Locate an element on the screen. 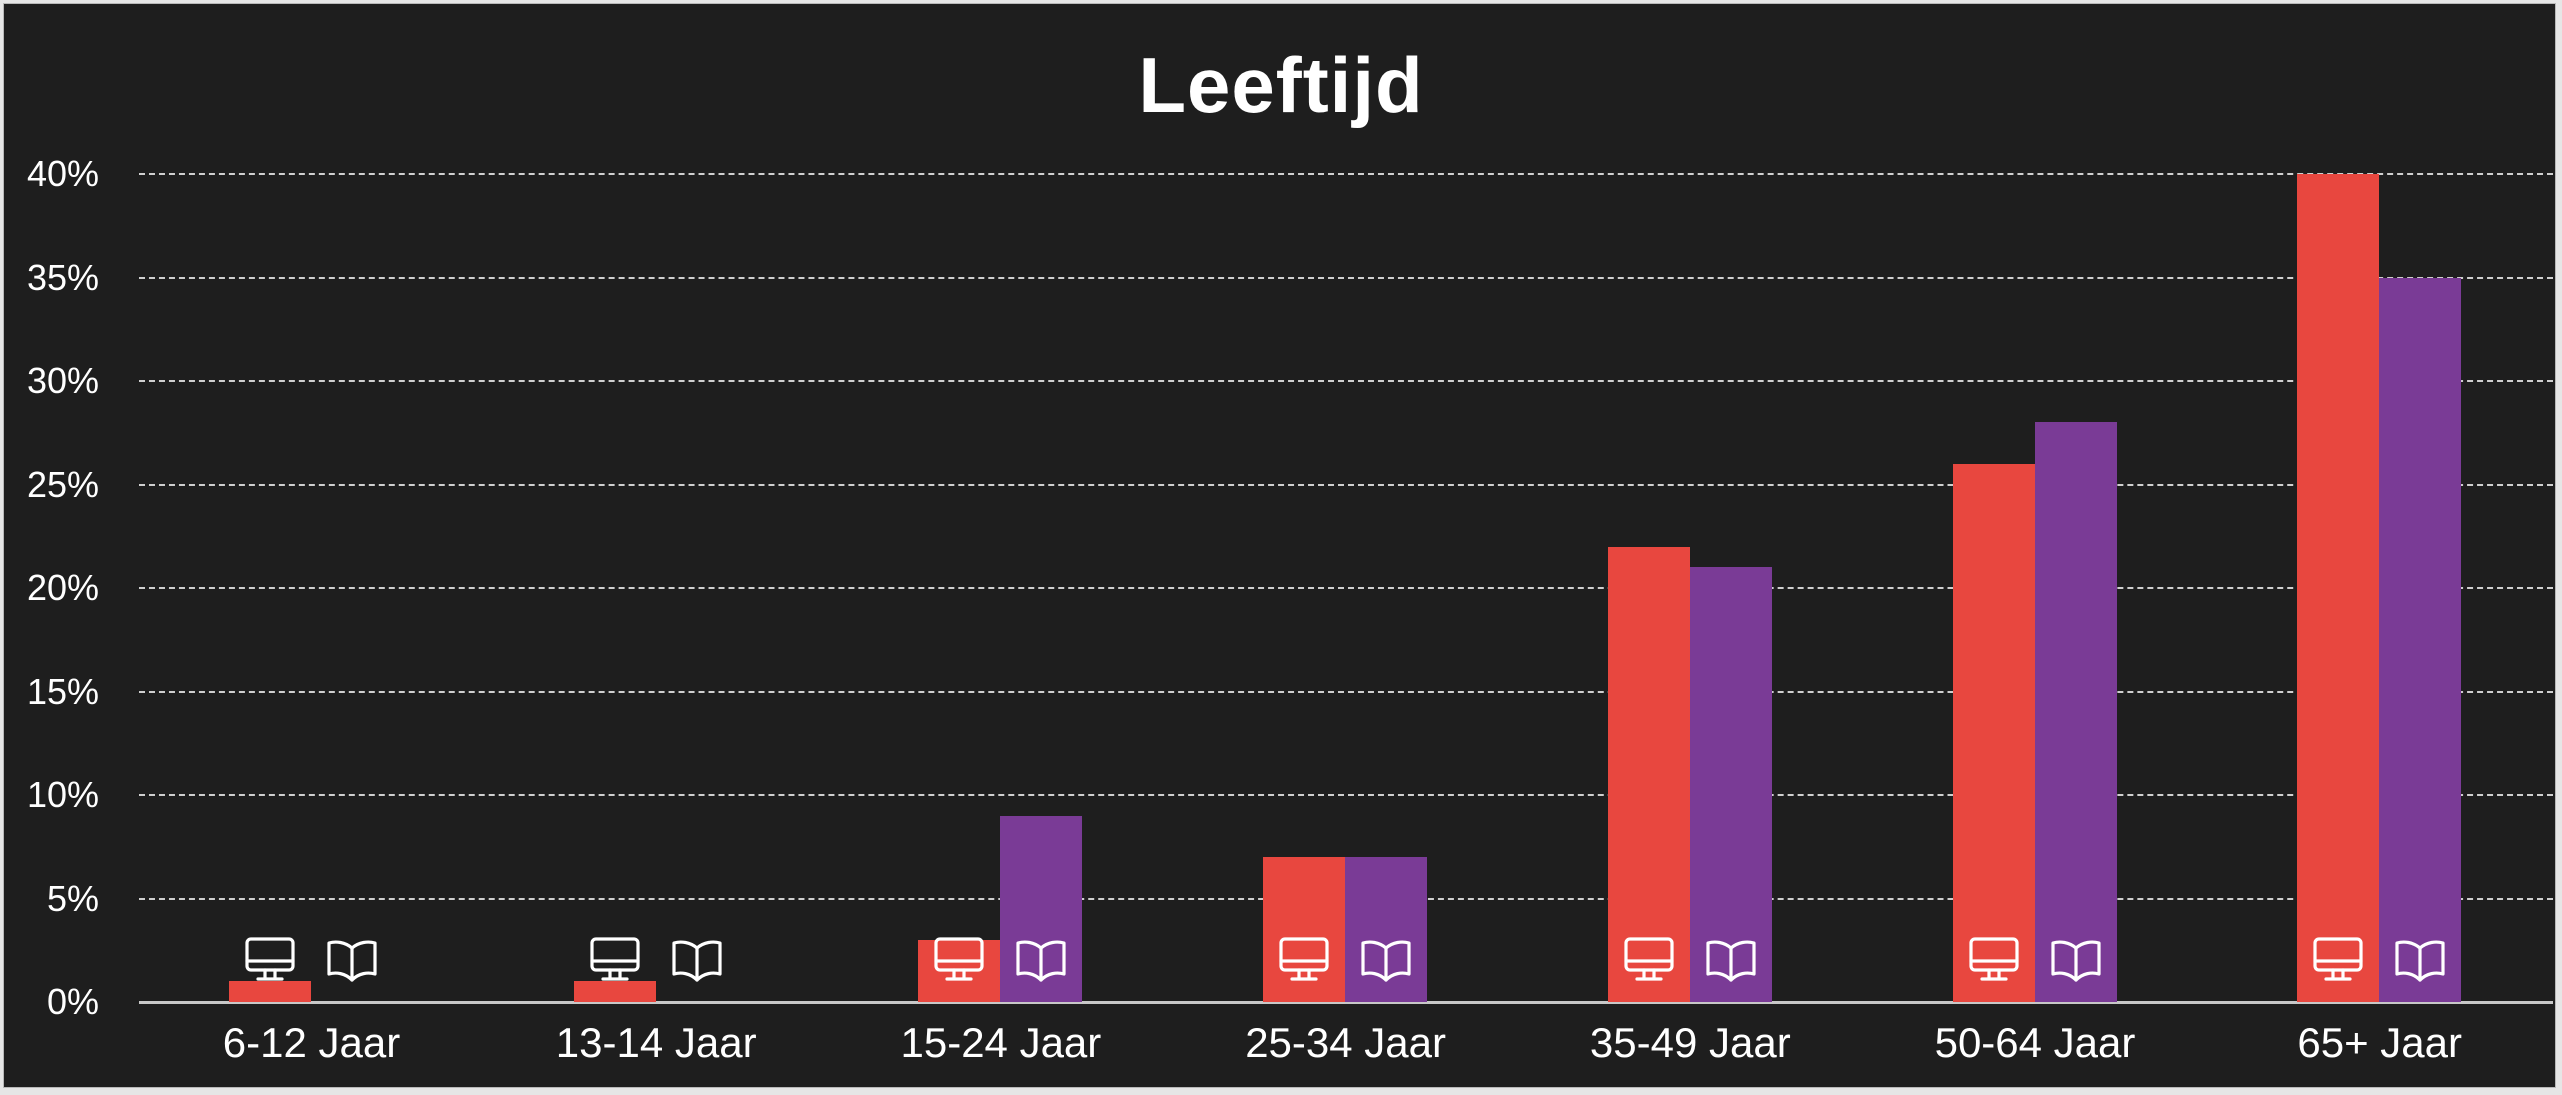 The height and width of the screenshot is (1095, 2562). x-category-label: 13-14 Jaar is located at coordinates (656, 1042).